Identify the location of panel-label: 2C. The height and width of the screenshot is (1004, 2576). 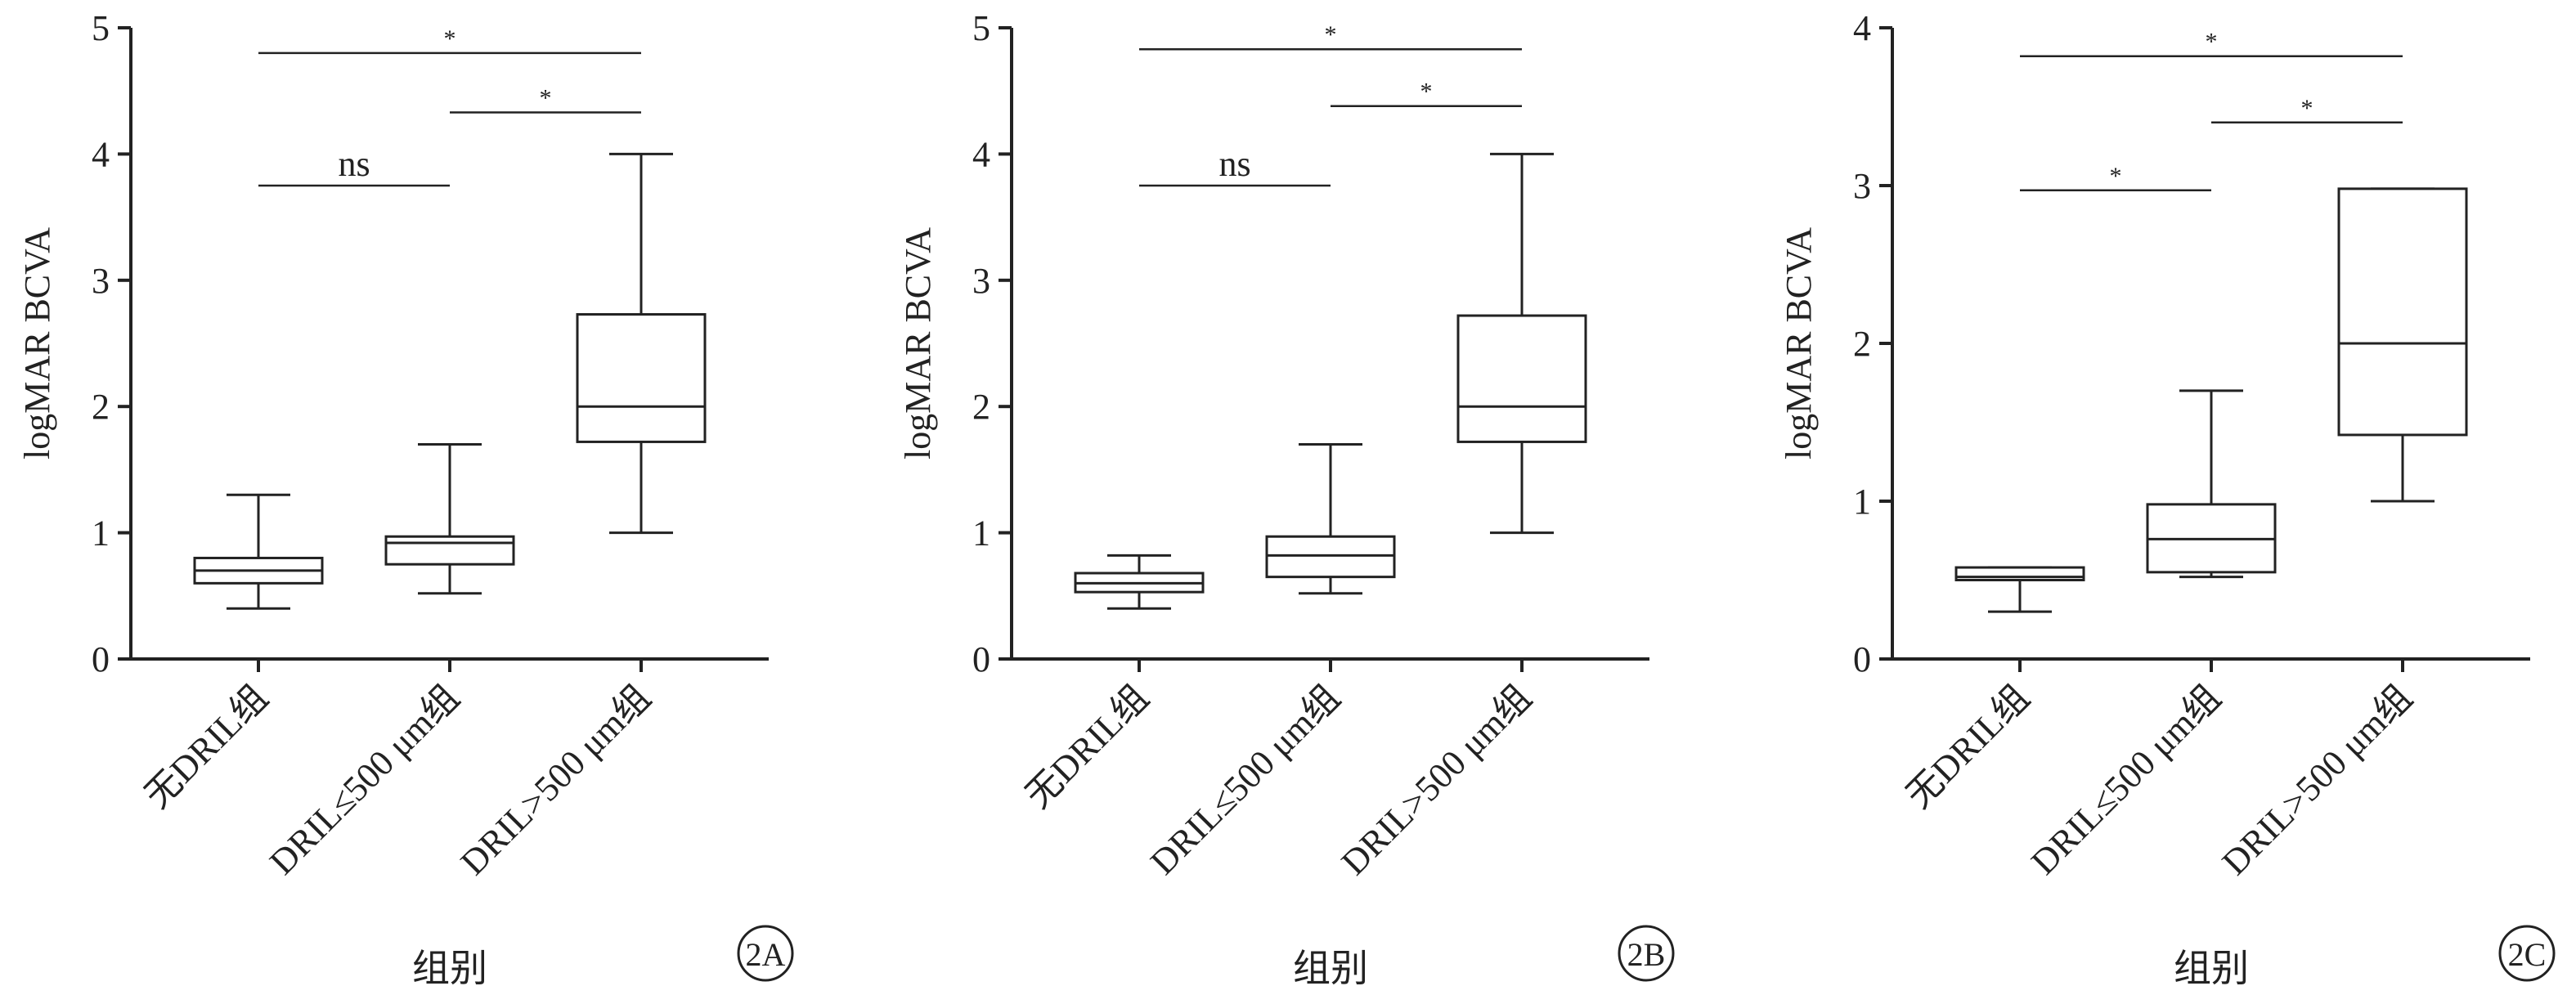
(2527, 954).